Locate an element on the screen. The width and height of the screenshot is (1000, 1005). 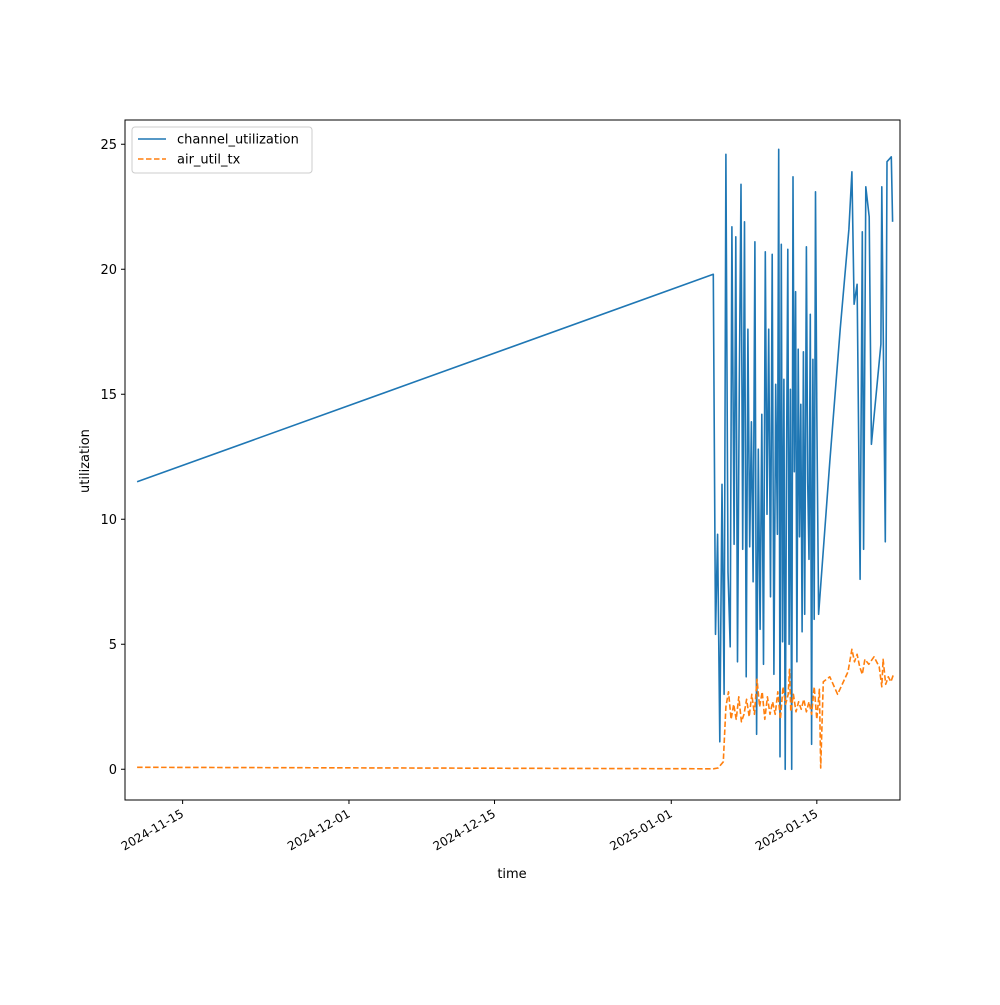
y-tick-label: 20 is located at coordinates (108, 270).